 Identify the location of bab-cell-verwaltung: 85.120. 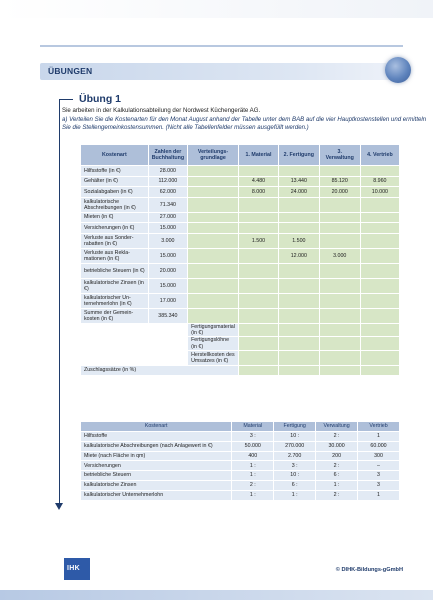
(339, 181).